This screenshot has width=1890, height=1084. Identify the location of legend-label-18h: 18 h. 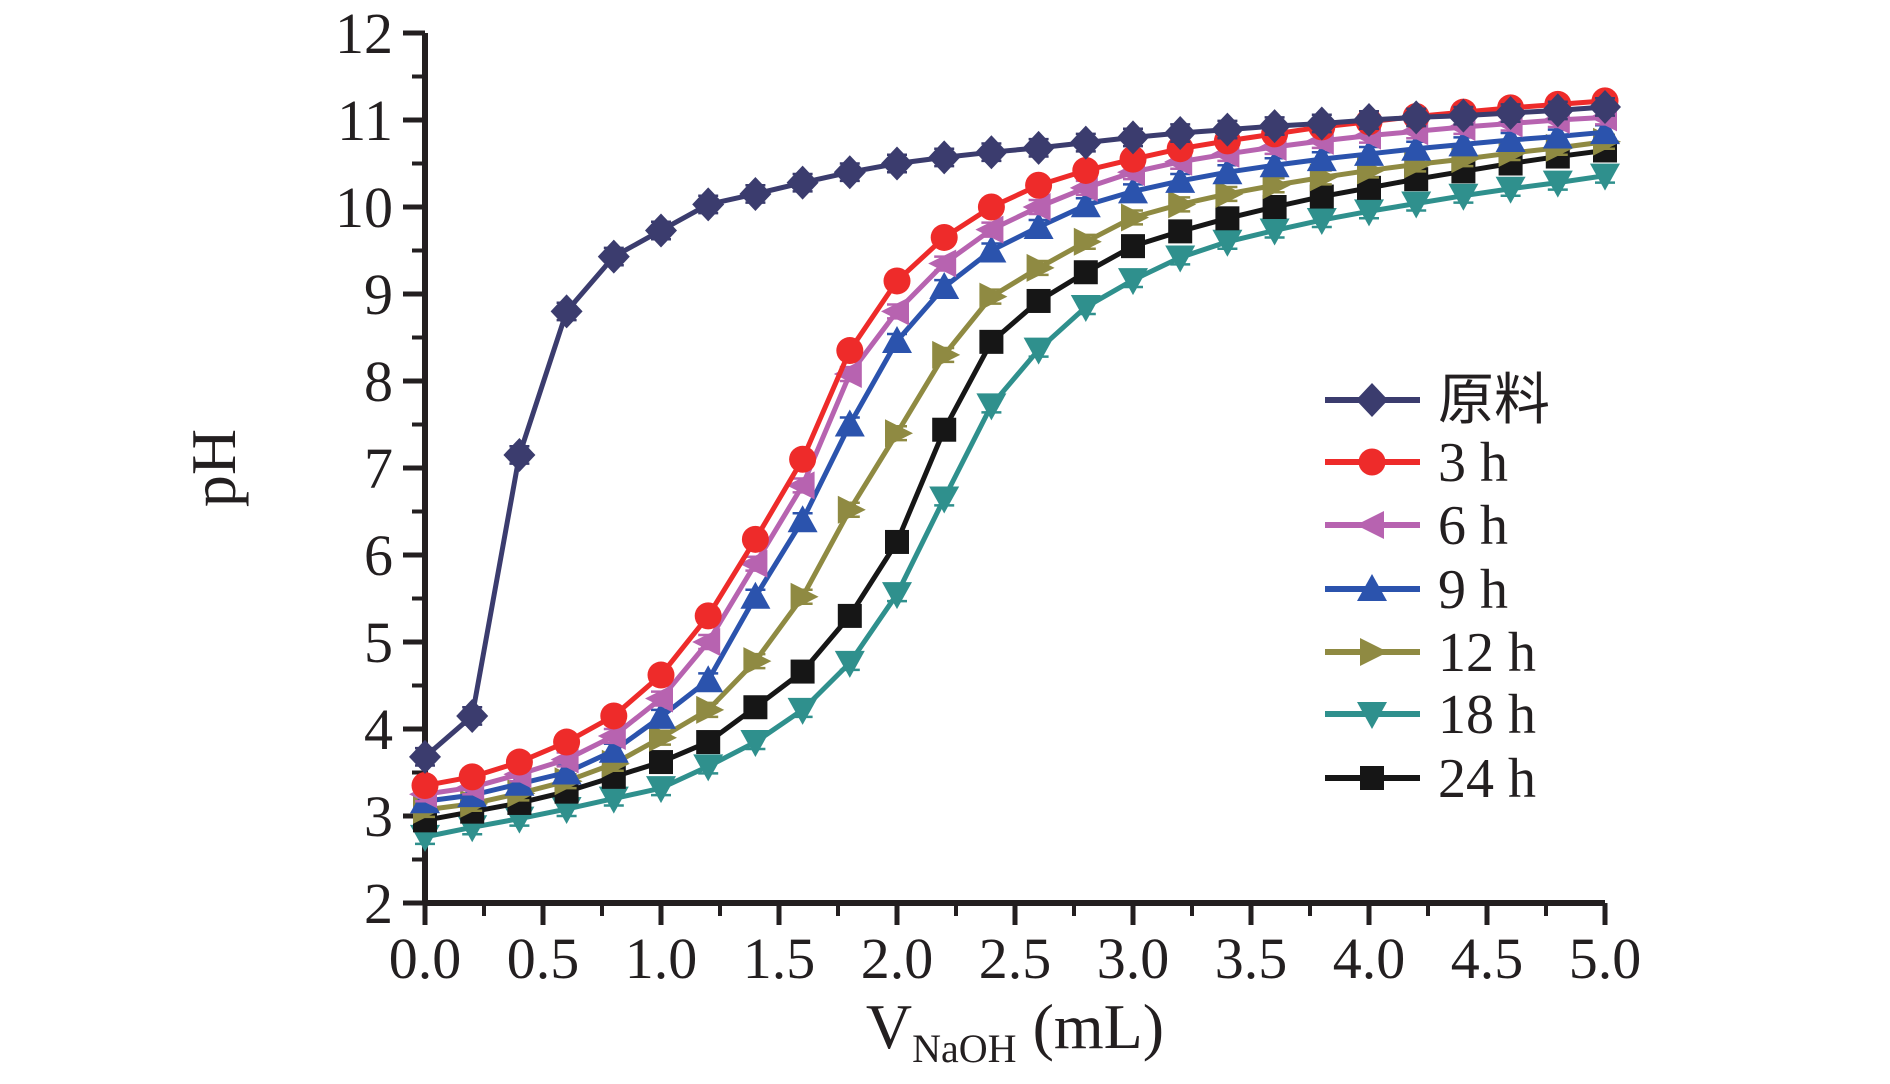
(1487, 715).